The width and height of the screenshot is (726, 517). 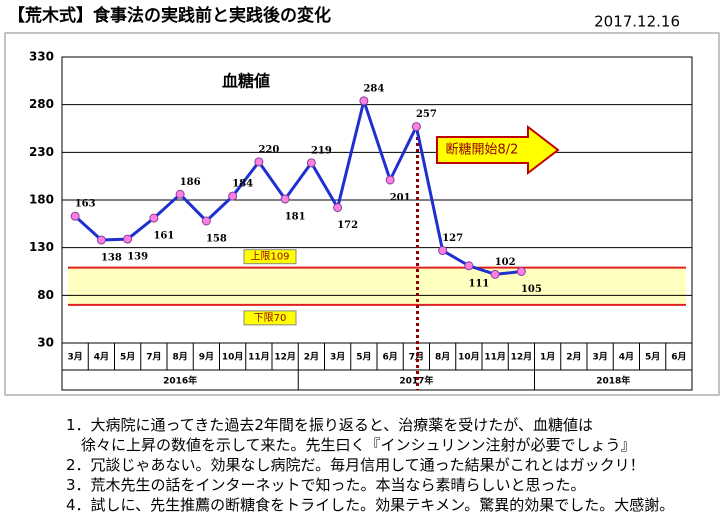 What do you see at coordinates (169, 15) in the screenshot?
I see `chart-title: 【荒木式】食事法の実践前と実践後の変化` at bounding box center [169, 15].